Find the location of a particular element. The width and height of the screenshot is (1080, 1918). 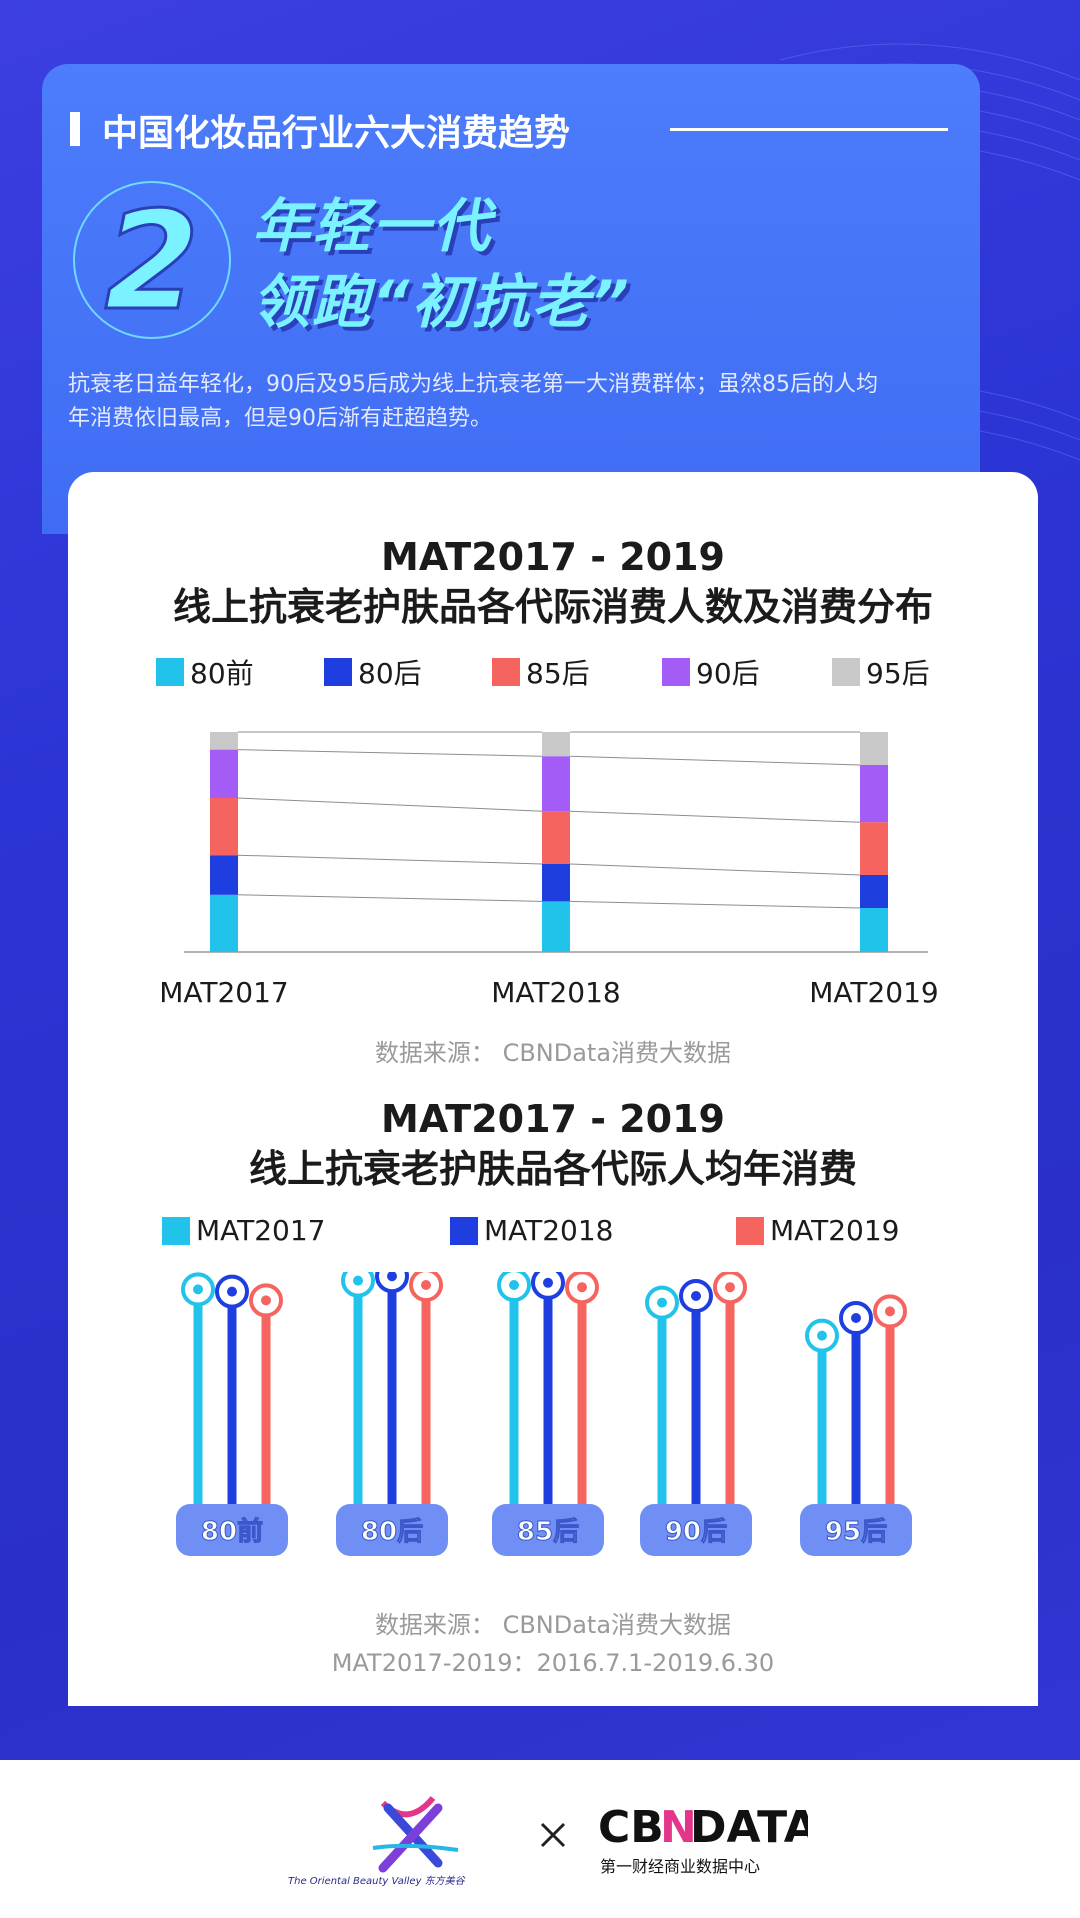

bar-segment-MAT2019-95后 is located at coordinates (874, 748).